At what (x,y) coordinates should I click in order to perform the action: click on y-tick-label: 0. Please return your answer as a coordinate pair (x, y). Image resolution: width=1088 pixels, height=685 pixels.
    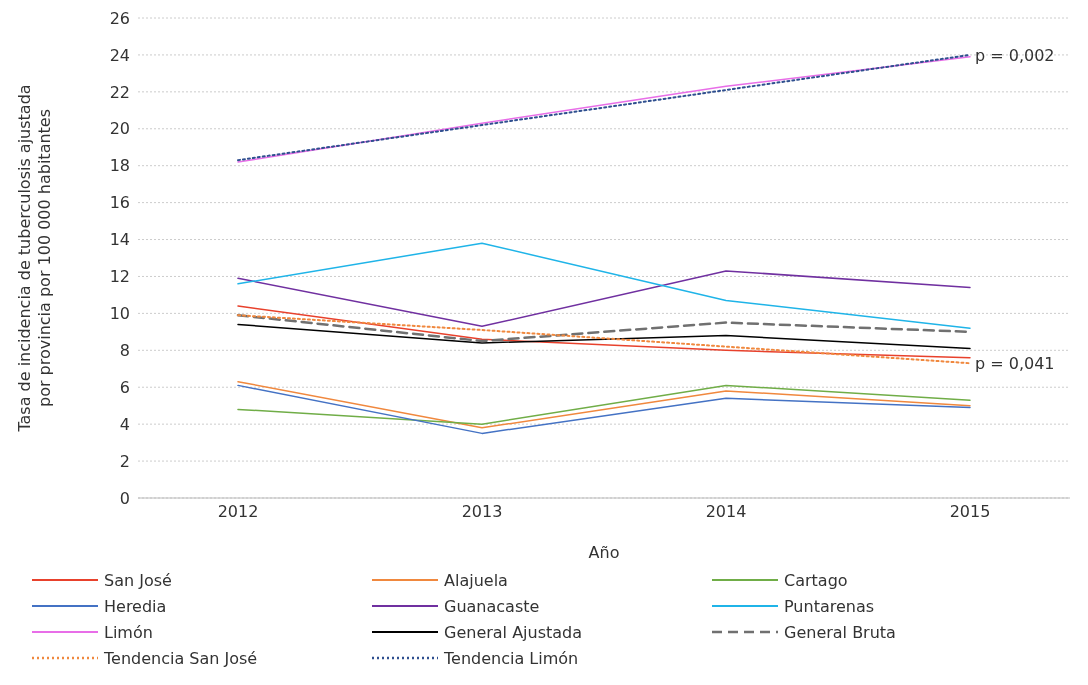
    Looking at the image, I should click on (124, 498).